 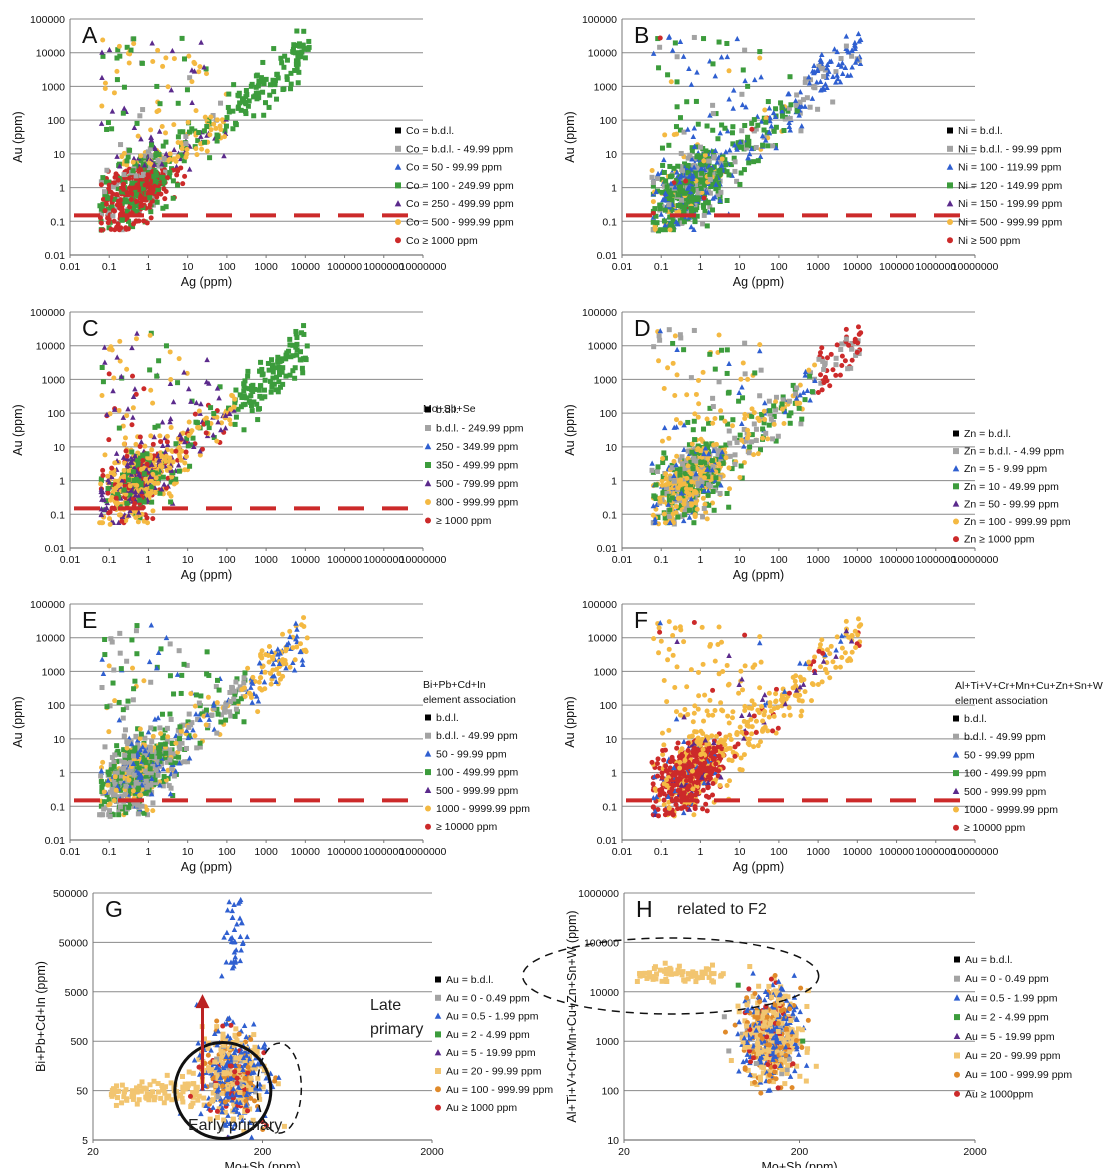 What do you see at coordinates (1010, 168) in the screenshot?
I see `legend-label: Ni = 100 - 119.99 ppm` at bounding box center [1010, 168].